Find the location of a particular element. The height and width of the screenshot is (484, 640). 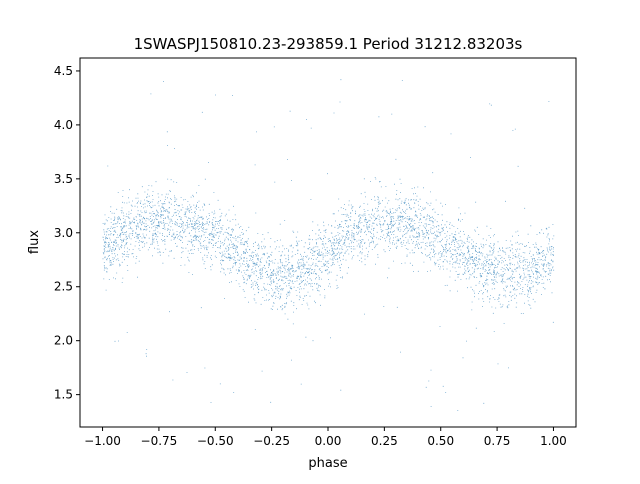

y-tick-label: 4.0 is located at coordinates (63, 125).